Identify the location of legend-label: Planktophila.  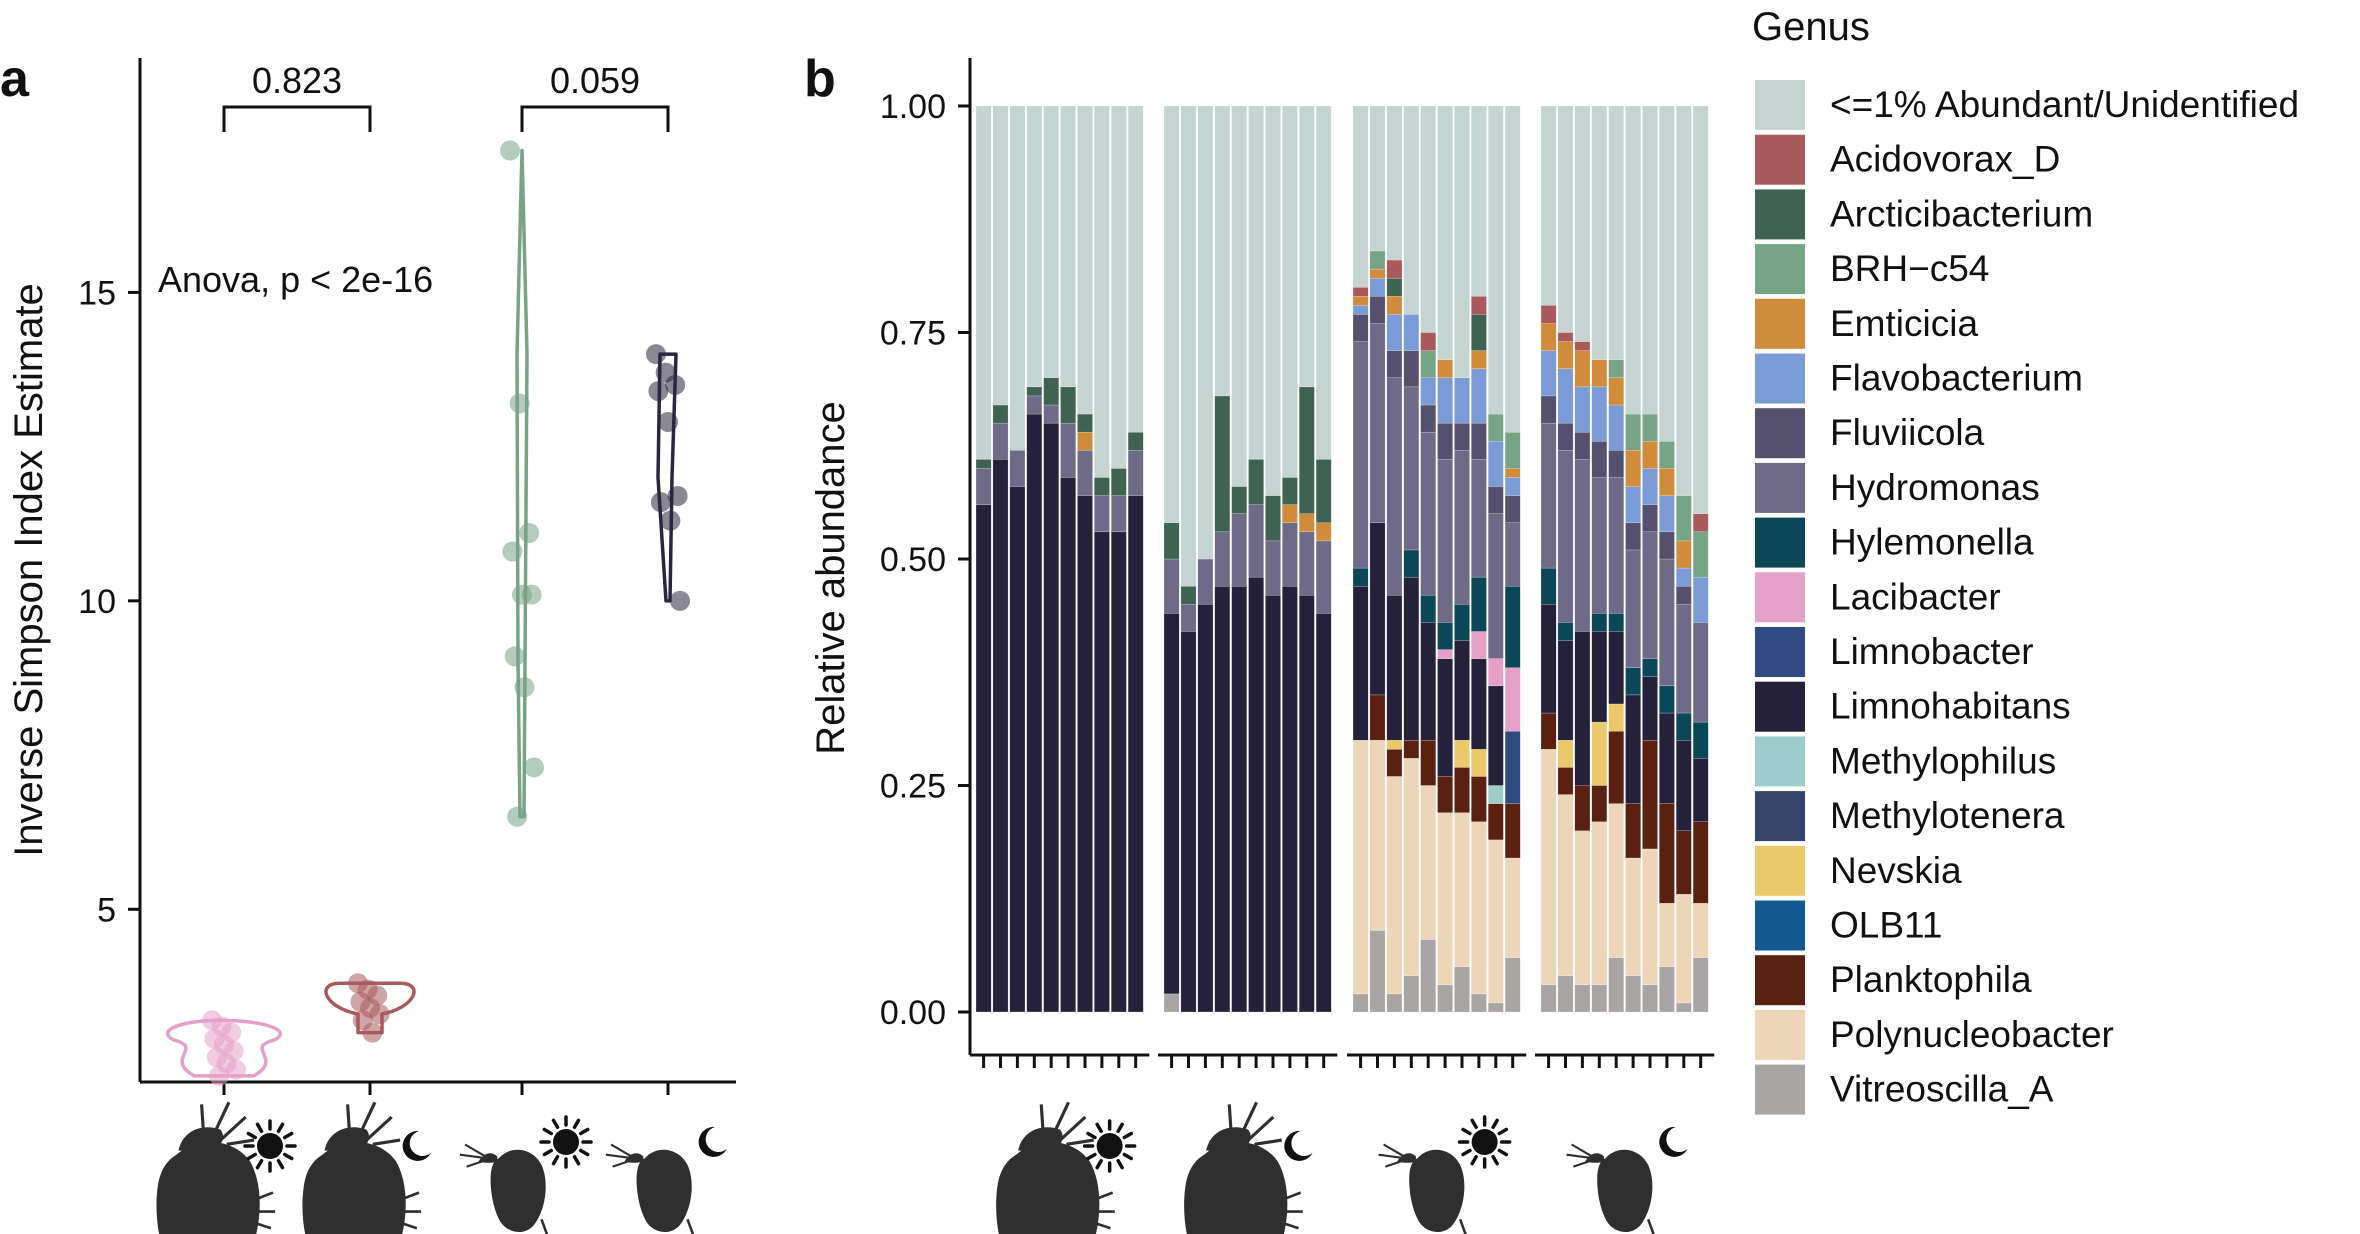
(1931, 979).